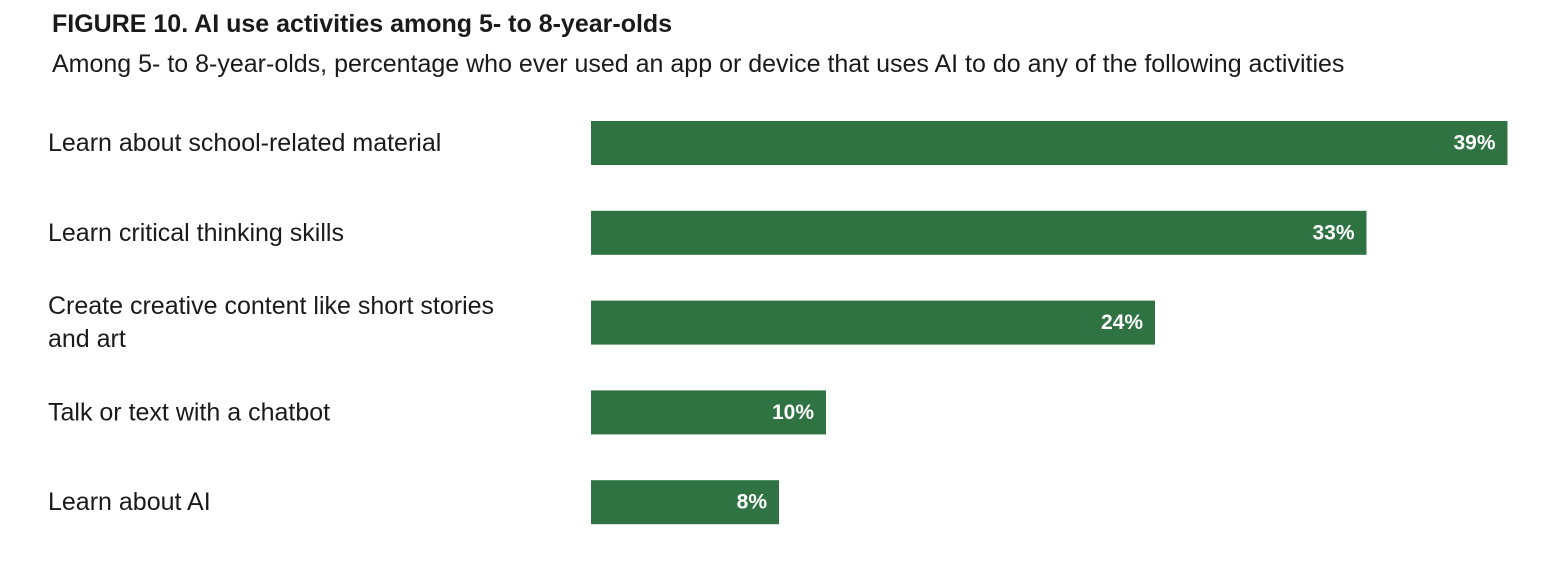  I want to click on value-label-4: 8%, so click(752, 502).